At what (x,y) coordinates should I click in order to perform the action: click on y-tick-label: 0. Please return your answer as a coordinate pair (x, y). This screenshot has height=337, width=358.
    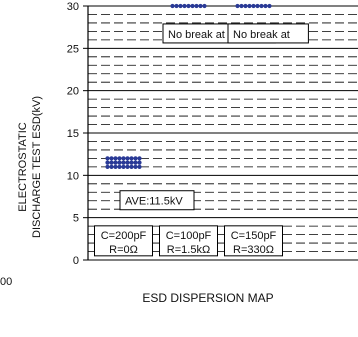
    Looking at the image, I should click on (76, 261).